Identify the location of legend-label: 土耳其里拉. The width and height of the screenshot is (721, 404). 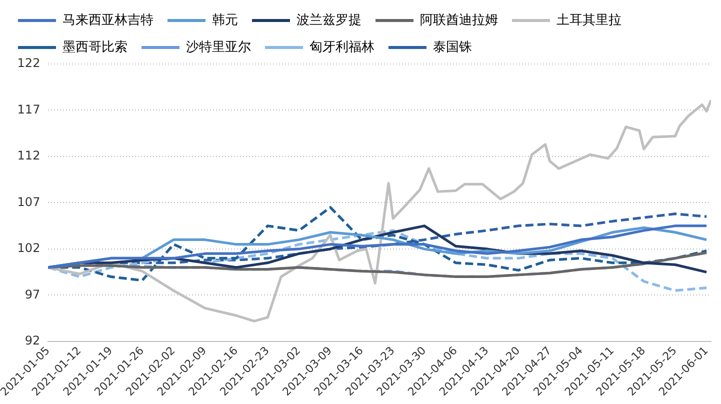
(589, 20).